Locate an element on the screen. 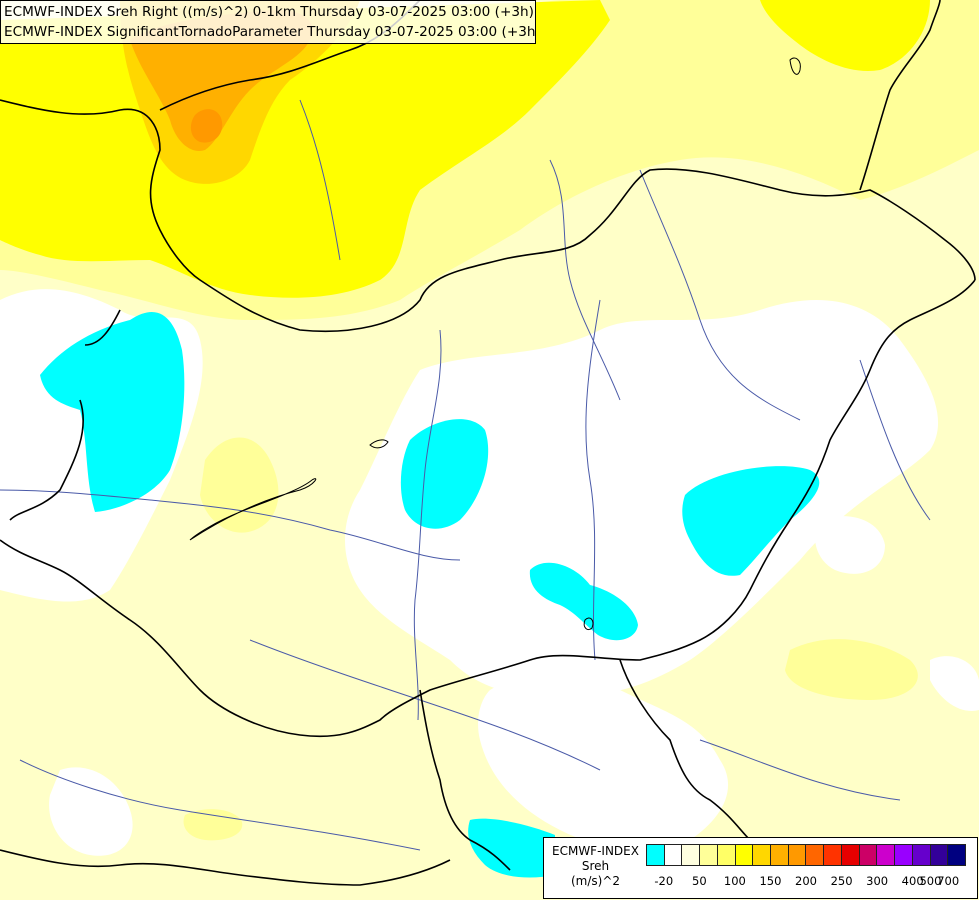 The image size is (979, 900). legend-tick-label: 400 is located at coordinates (912, 881).